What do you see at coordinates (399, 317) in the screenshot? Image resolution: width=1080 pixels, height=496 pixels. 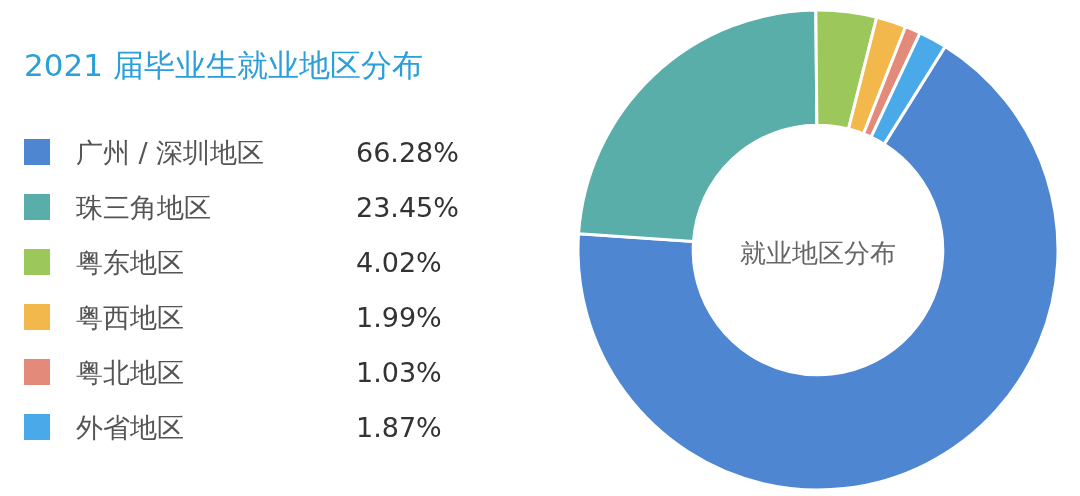 I see `data-label: 1.99%` at bounding box center [399, 317].